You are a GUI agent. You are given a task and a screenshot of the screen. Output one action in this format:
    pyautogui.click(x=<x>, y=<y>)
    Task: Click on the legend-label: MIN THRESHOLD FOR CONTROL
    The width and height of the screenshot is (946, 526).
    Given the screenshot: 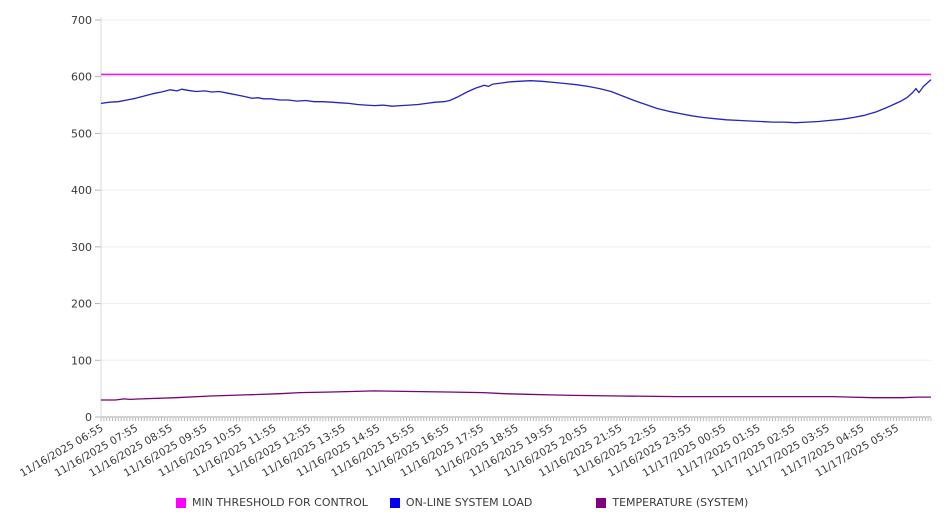 What is the action you would take?
    pyautogui.click(x=280, y=502)
    